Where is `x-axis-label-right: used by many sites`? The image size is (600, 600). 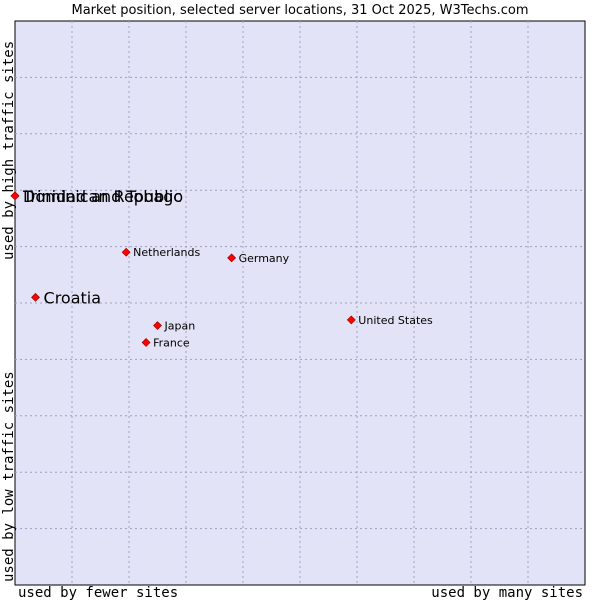 x-axis-label-right: used by many sites is located at coordinates (507, 592).